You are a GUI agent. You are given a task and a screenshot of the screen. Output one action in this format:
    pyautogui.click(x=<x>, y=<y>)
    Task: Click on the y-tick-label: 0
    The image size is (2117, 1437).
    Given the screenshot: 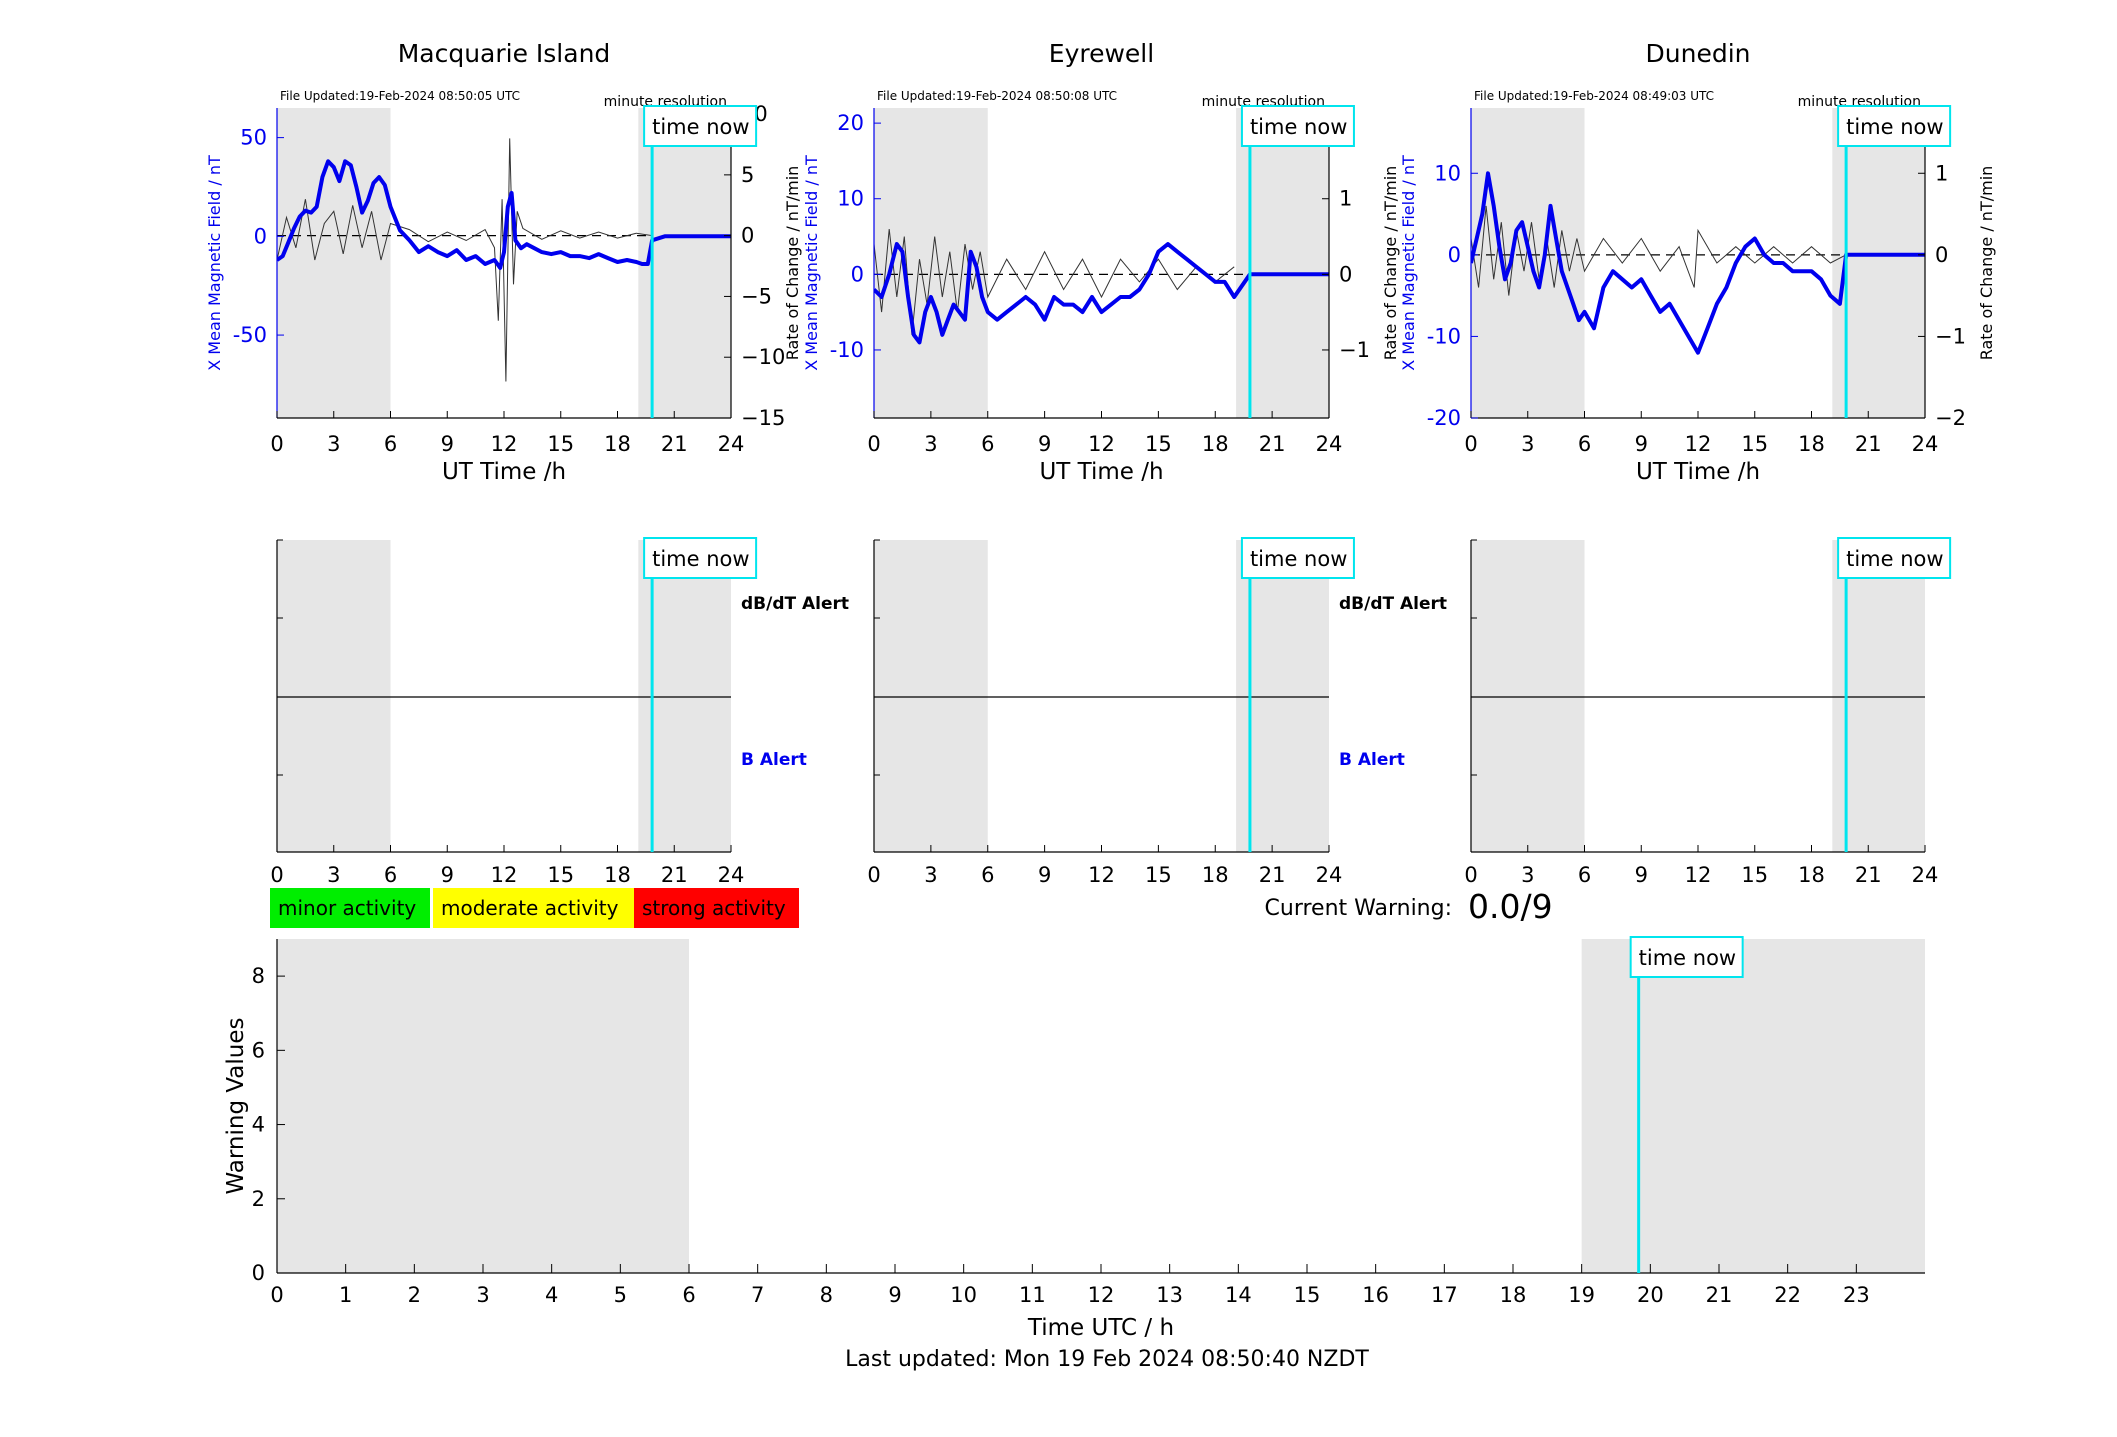 What is the action you would take?
    pyautogui.click(x=258, y=1273)
    